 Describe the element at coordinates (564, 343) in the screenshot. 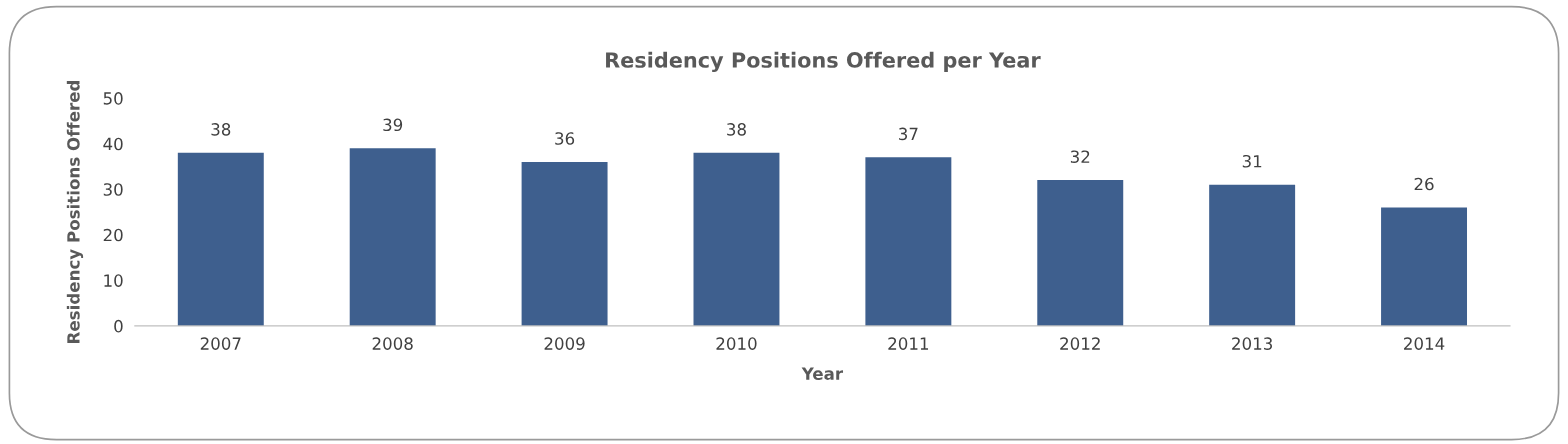

I see `x-tick-label: 2009` at that location.